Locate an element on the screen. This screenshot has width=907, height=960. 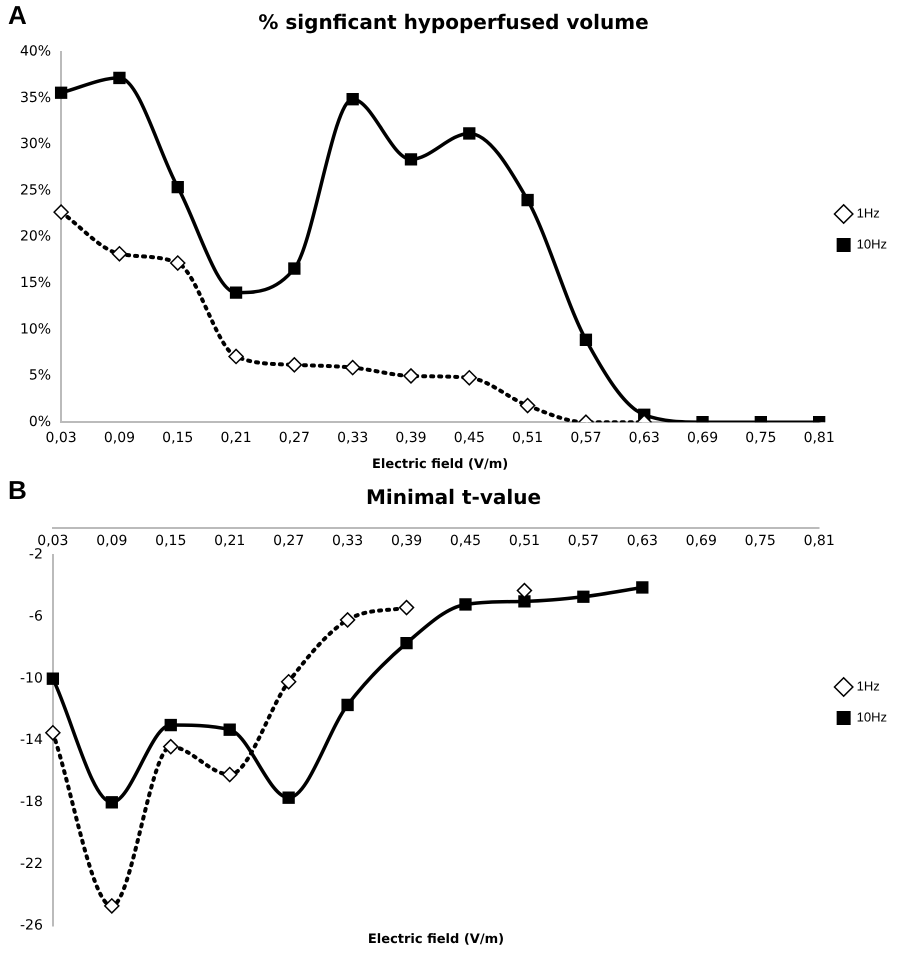
y-tick-label: 0% is located at coordinates (40, 422).